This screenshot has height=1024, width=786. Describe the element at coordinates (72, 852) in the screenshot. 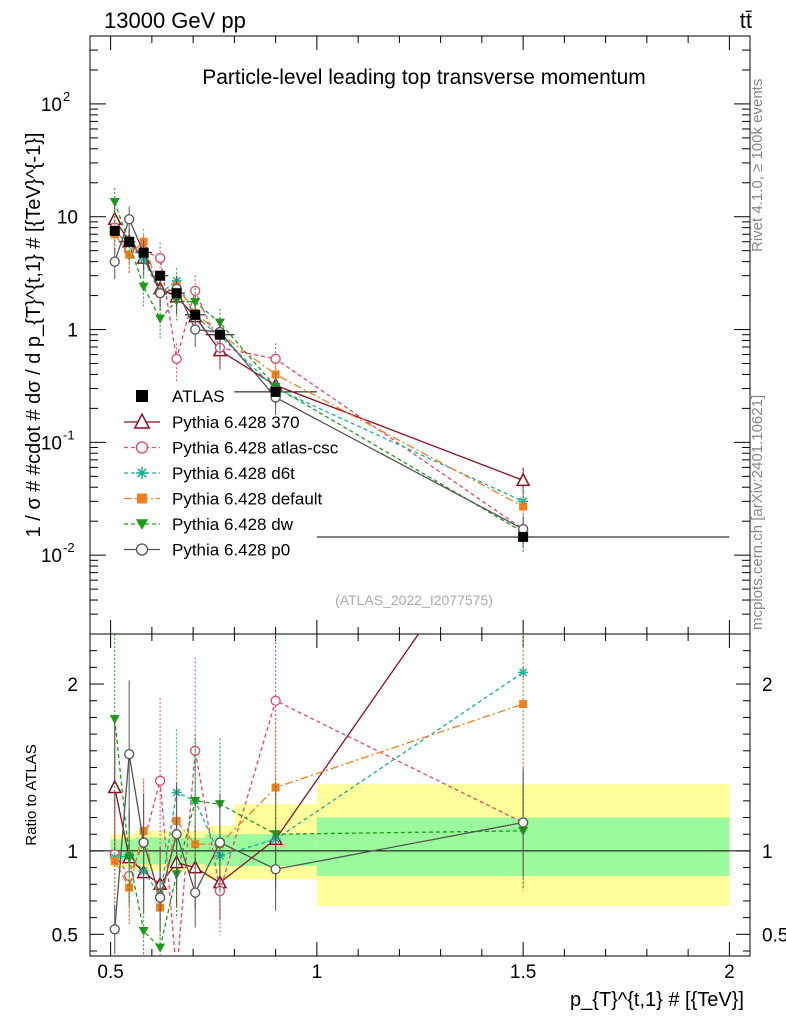

I see `ratio-y-tick-label: 1` at that location.